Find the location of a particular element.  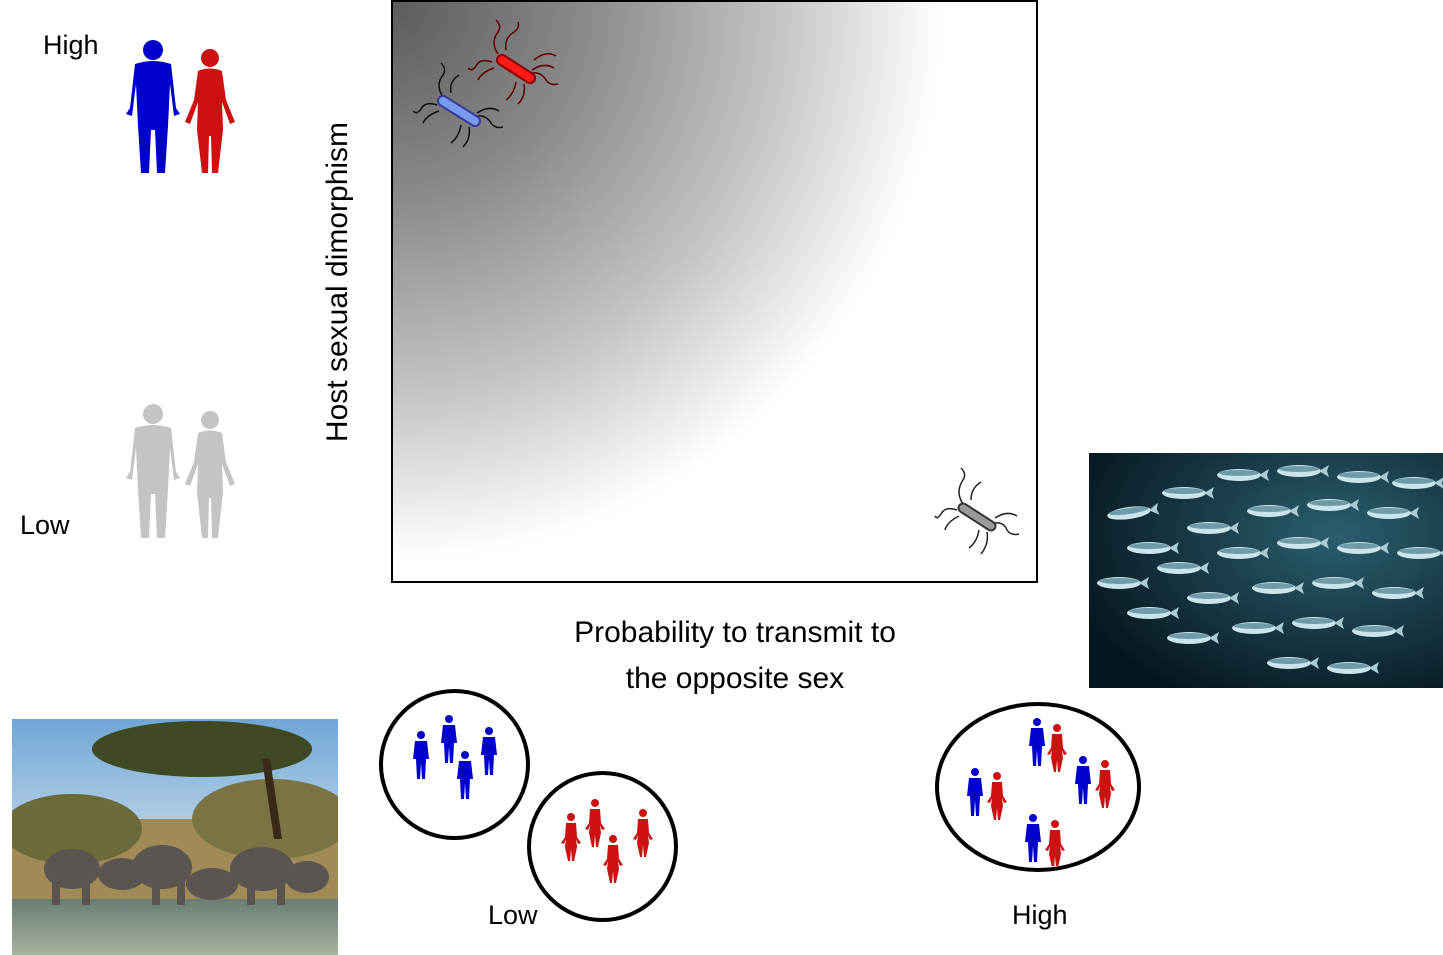

mixed-group-circle is located at coordinates (1038, 787).